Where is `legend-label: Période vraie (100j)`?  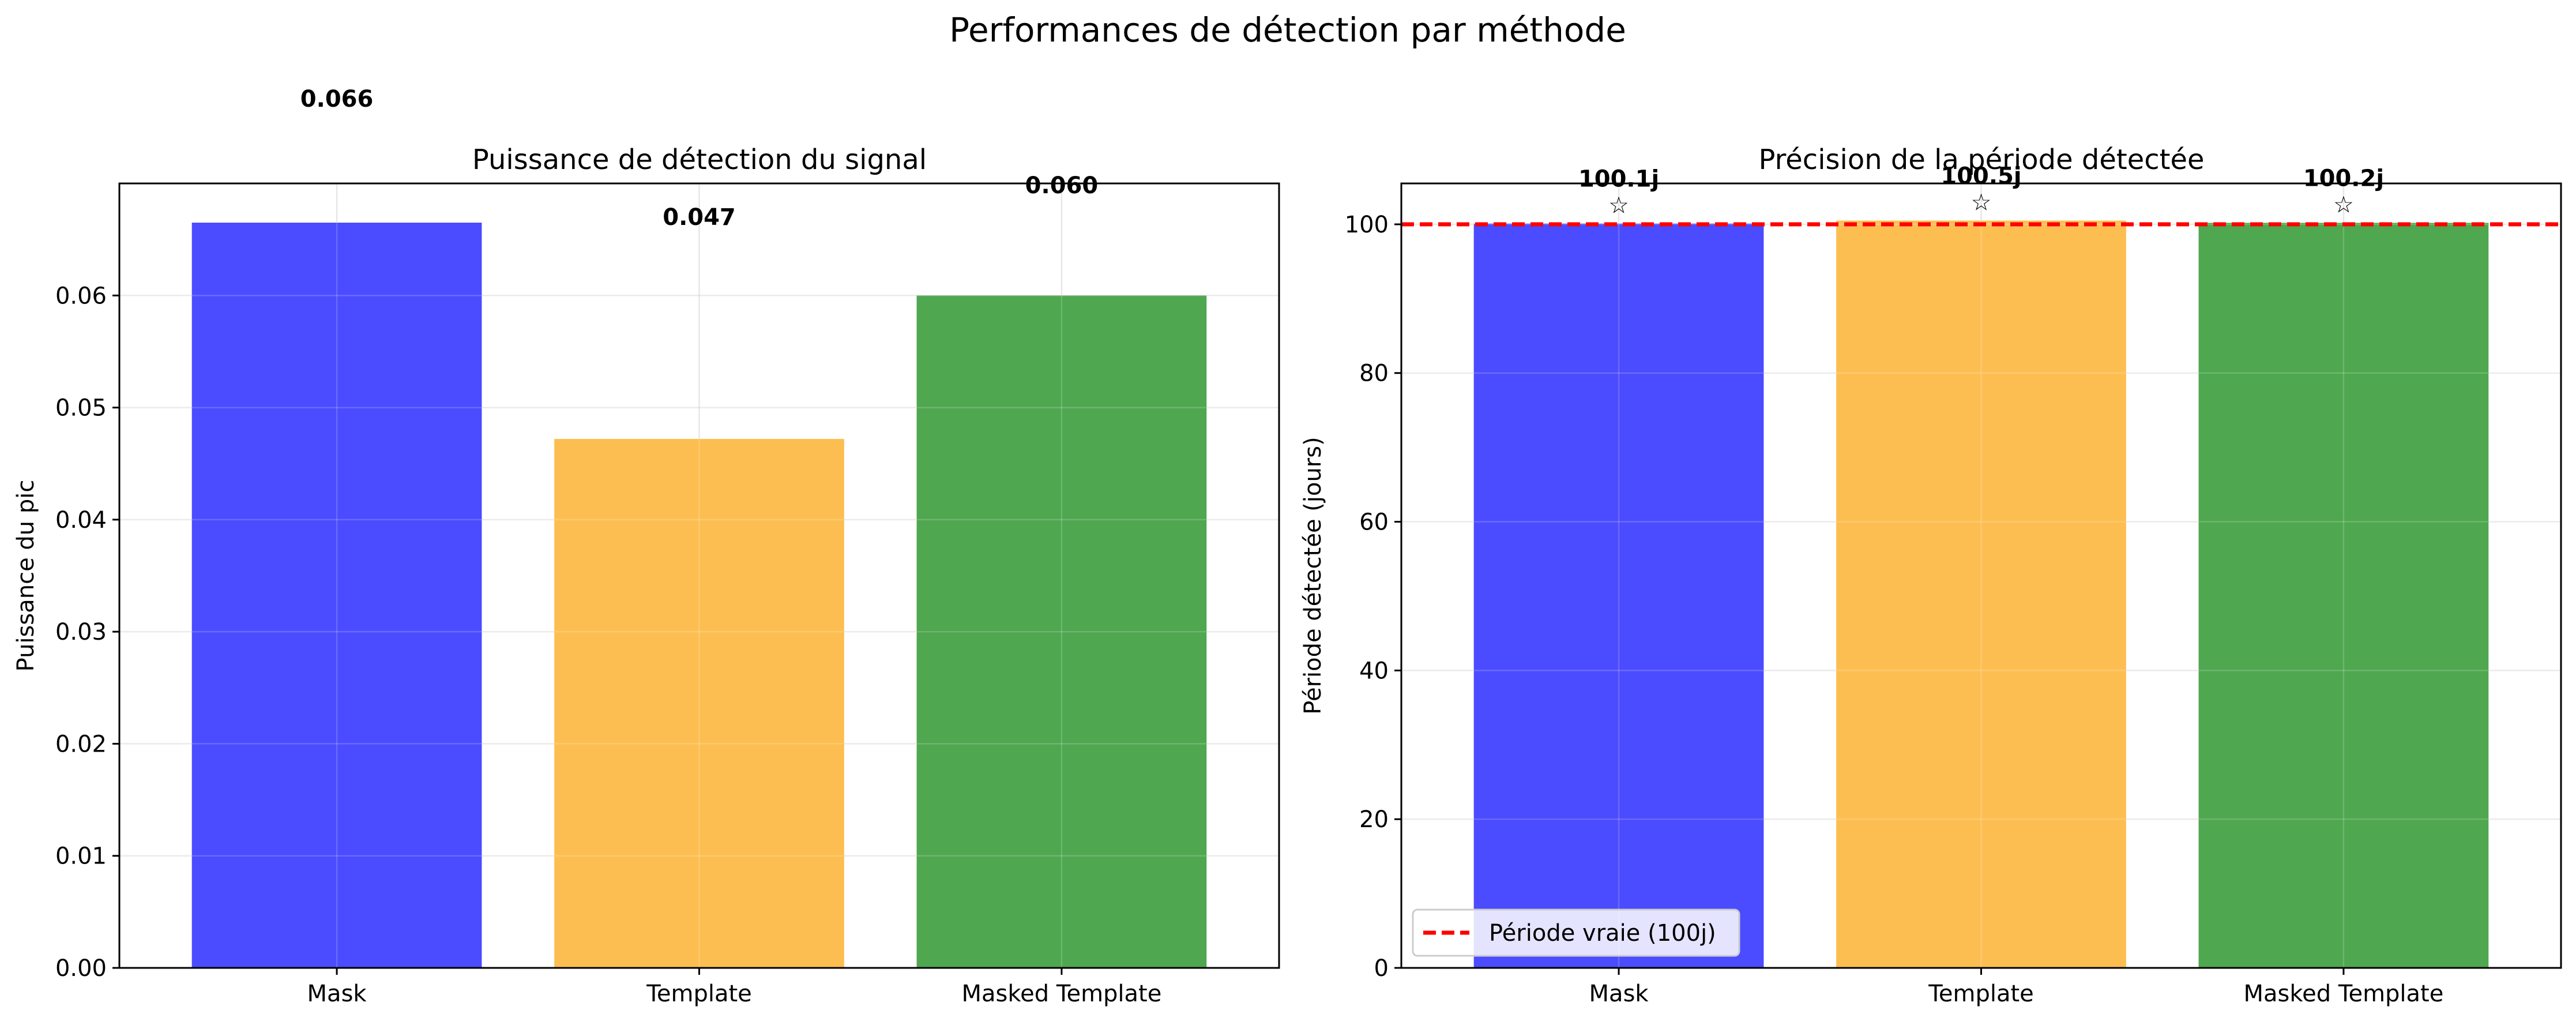 legend-label: Période vraie (100j) is located at coordinates (1602, 933).